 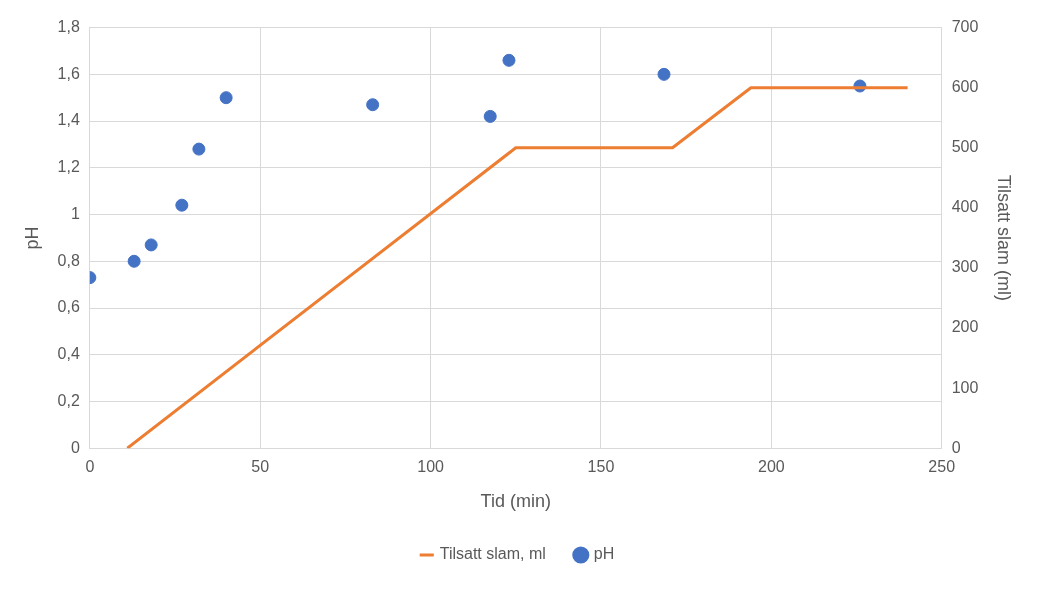 I want to click on y2-tick-label: 200, so click(x=965, y=327).